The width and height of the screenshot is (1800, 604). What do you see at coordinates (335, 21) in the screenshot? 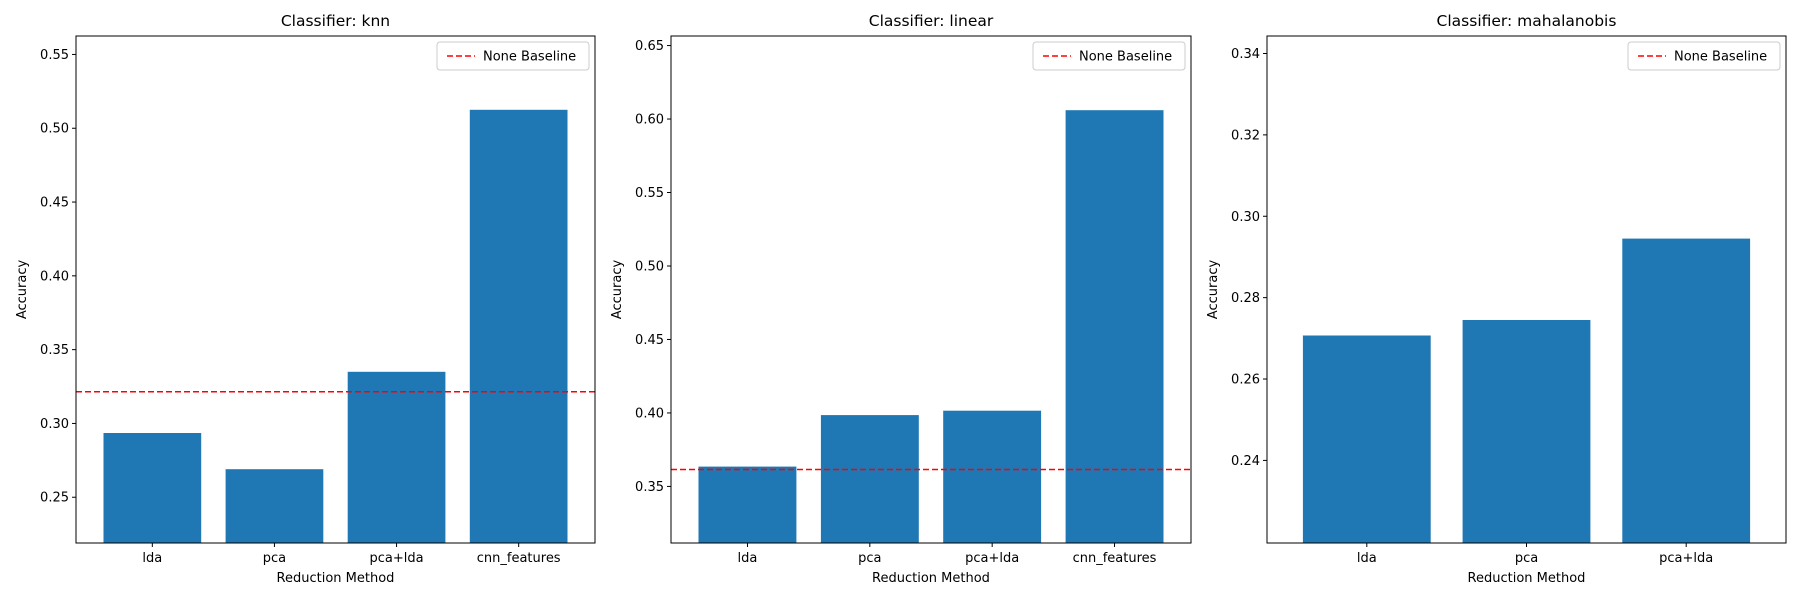
I see `chart-title: Classifier: knn` at bounding box center [335, 21].